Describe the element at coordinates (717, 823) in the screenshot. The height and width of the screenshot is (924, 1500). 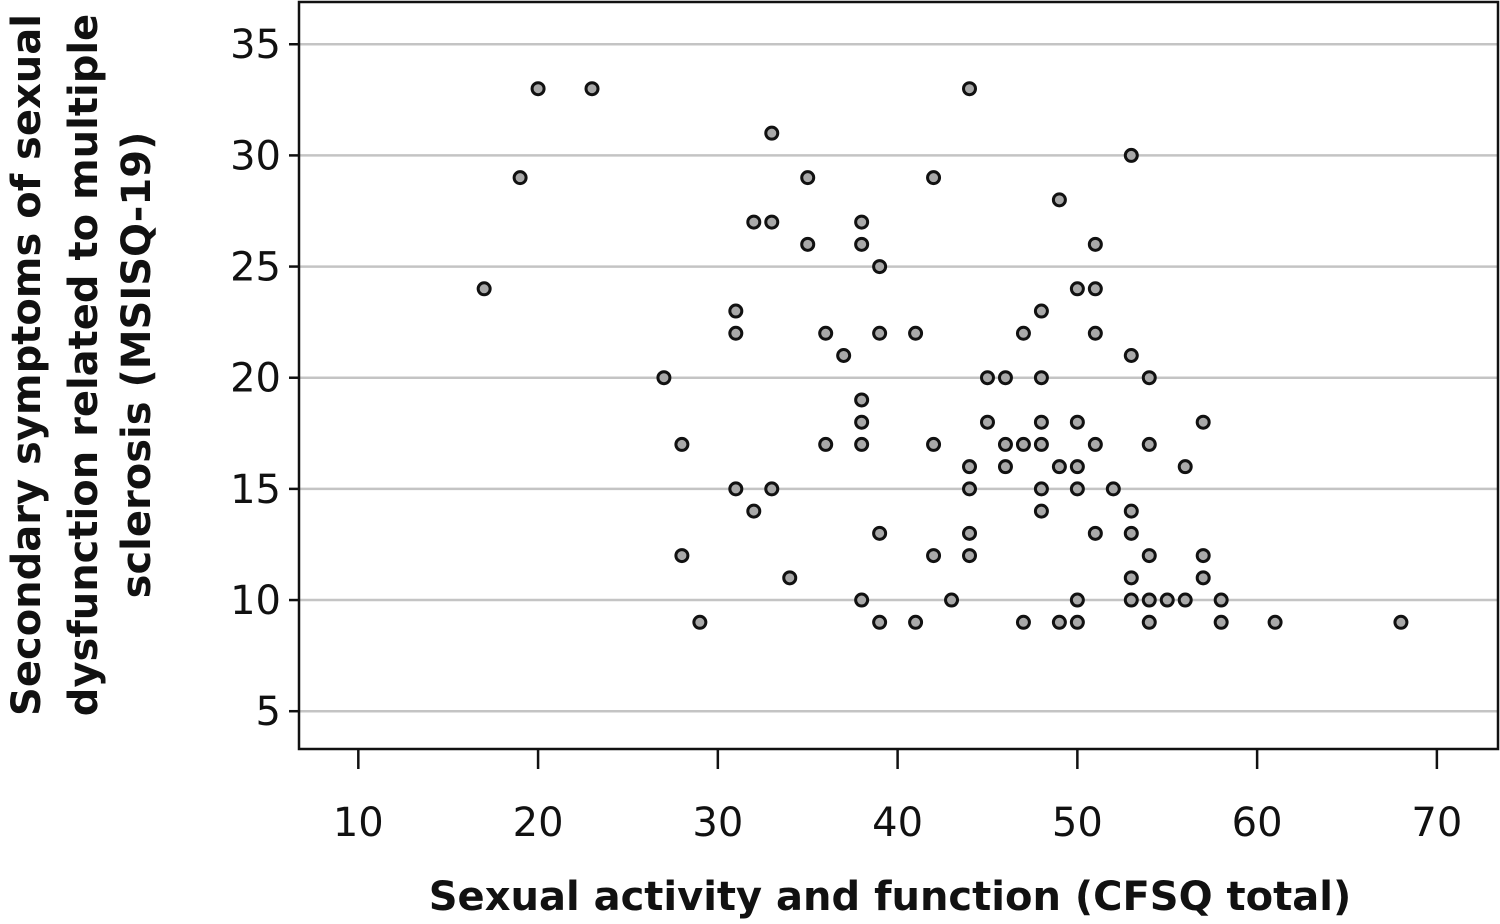
I see `x-tick-label: 30` at that location.